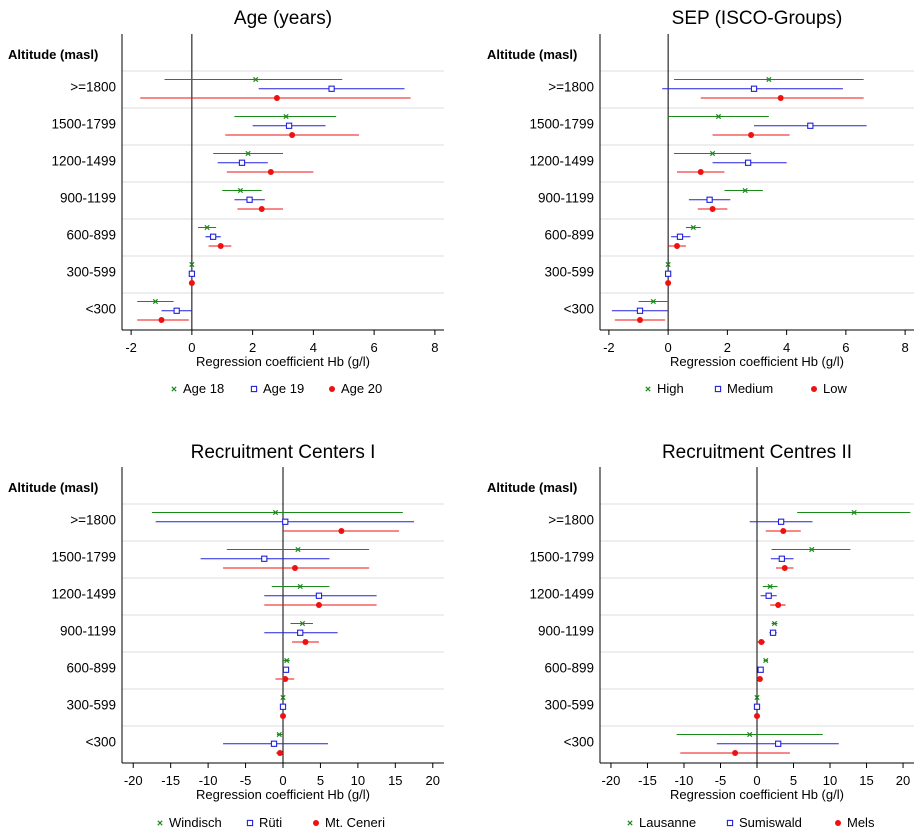 The height and width of the screenshot is (834, 914). I want to click on x-tick-label: -15, so click(170, 780).